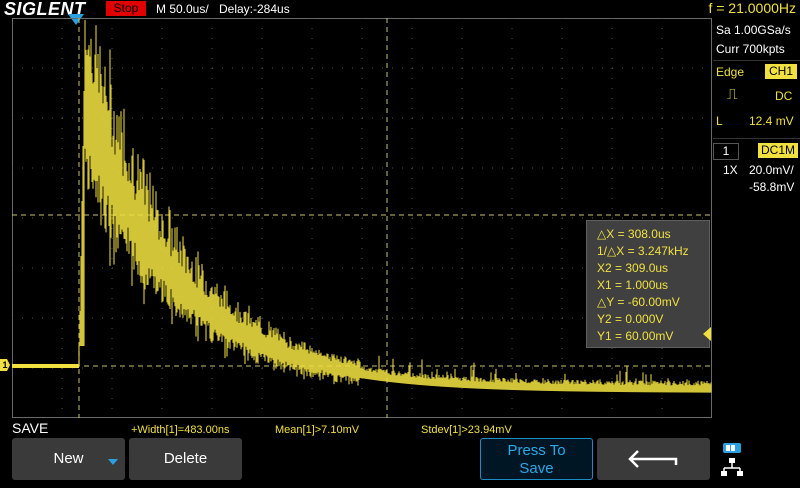 The width and height of the screenshot is (800, 488). What do you see at coordinates (317, 430) in the screenshot?
I see `mean-measurement: Mean[1]>7.10mV` at bounding box center [317, 430].